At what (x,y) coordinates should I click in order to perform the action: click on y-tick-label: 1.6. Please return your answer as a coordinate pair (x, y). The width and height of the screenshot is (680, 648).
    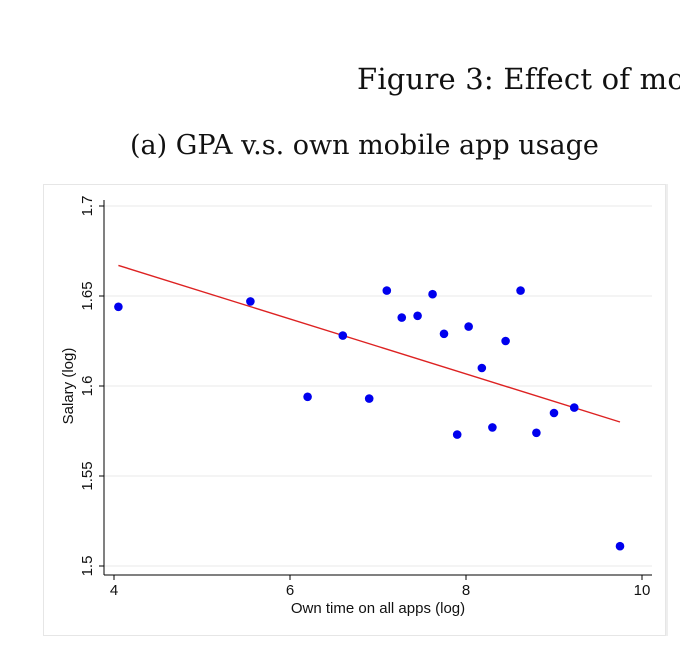
    Looking at the image, I should click on (87, 386).